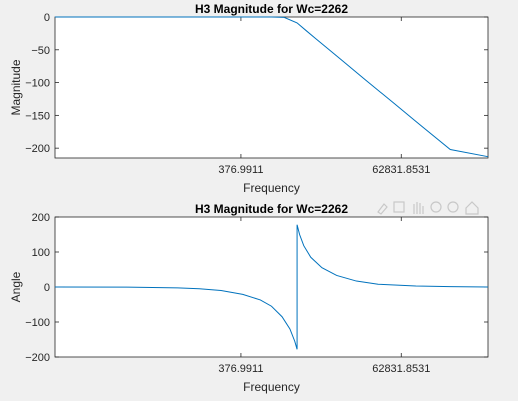  I want to click on brush-icon, so click(382, 209).